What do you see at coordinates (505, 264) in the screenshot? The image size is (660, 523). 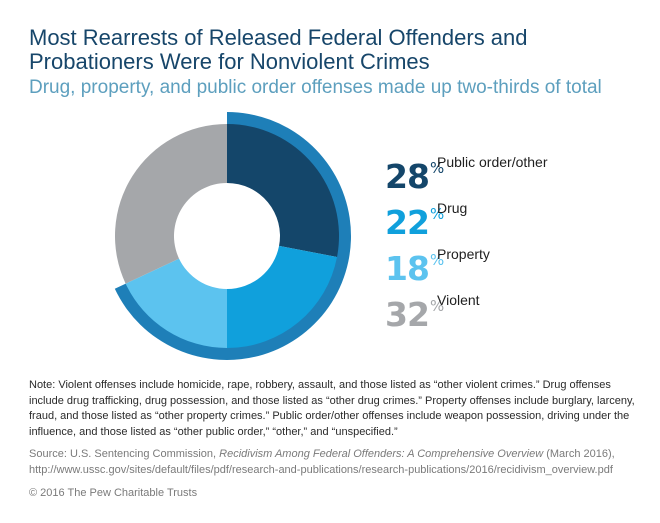 I see `legend-item-property: 18% Property` at bounding box center [505, 264].